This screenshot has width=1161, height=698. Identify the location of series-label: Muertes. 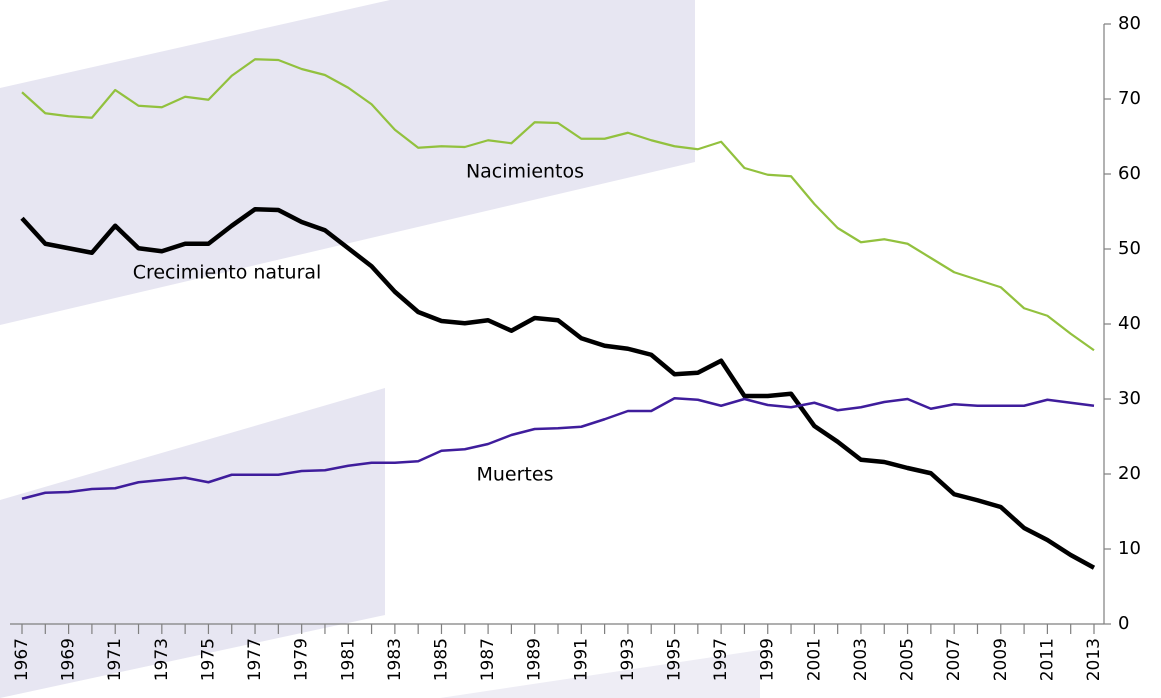
(515, 475).